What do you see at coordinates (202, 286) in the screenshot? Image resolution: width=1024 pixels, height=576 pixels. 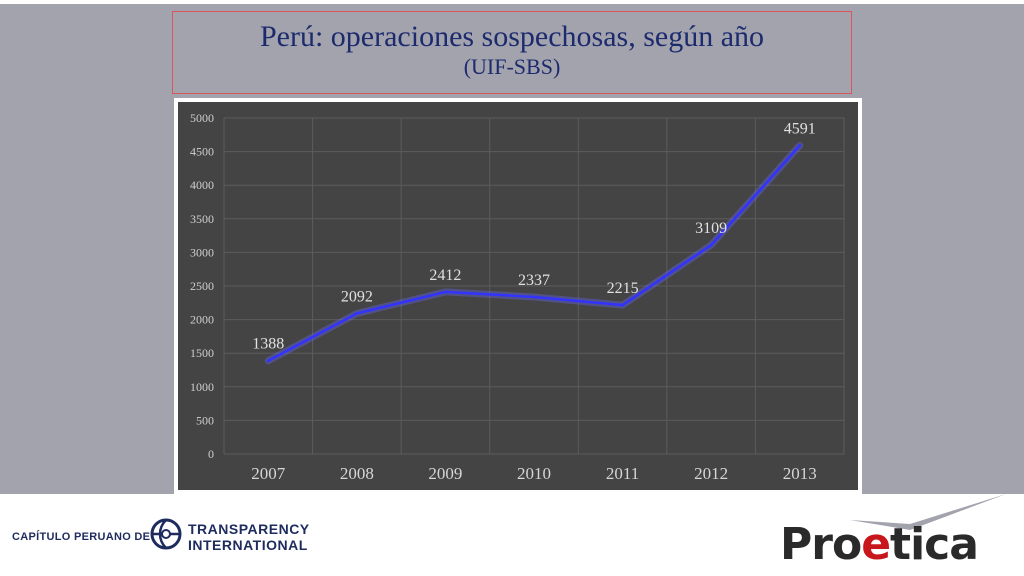 I see `y-tick-label: 2500` at bounding box center [202, 286].